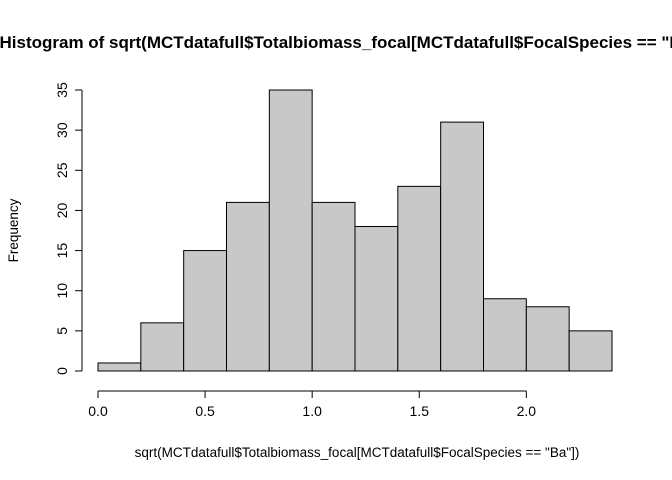 This screenshot has height=480, width=672. Describe the element at coordinates (62, 130) in the screenshot. I see `y-tick-label: 30` at that location.